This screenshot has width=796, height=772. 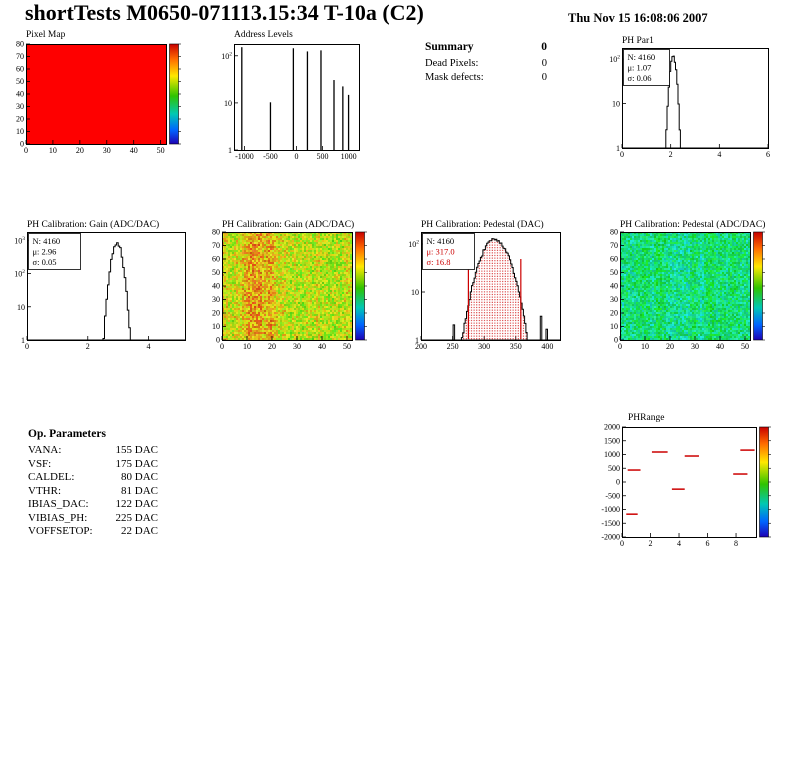 What do you see at coordinates (44, 490) in the screenshot?
I see `op-param-label: VTHR:` at bounding box center [44, 490].